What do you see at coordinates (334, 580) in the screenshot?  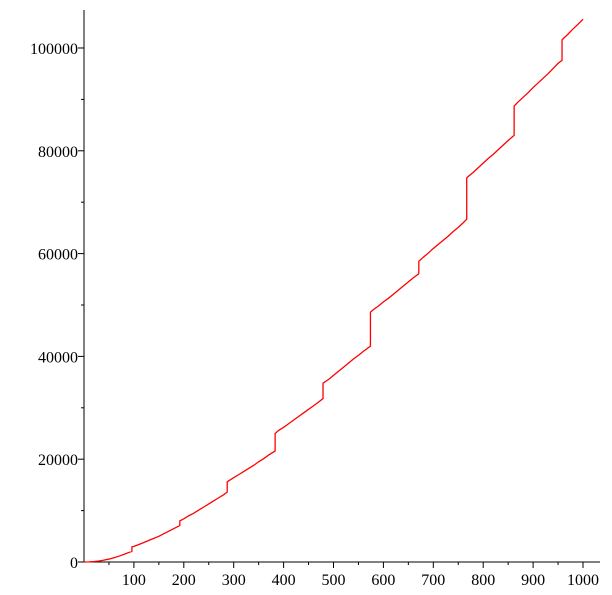 I see `x-tick-label: 500` at bounding box center [334, 580].